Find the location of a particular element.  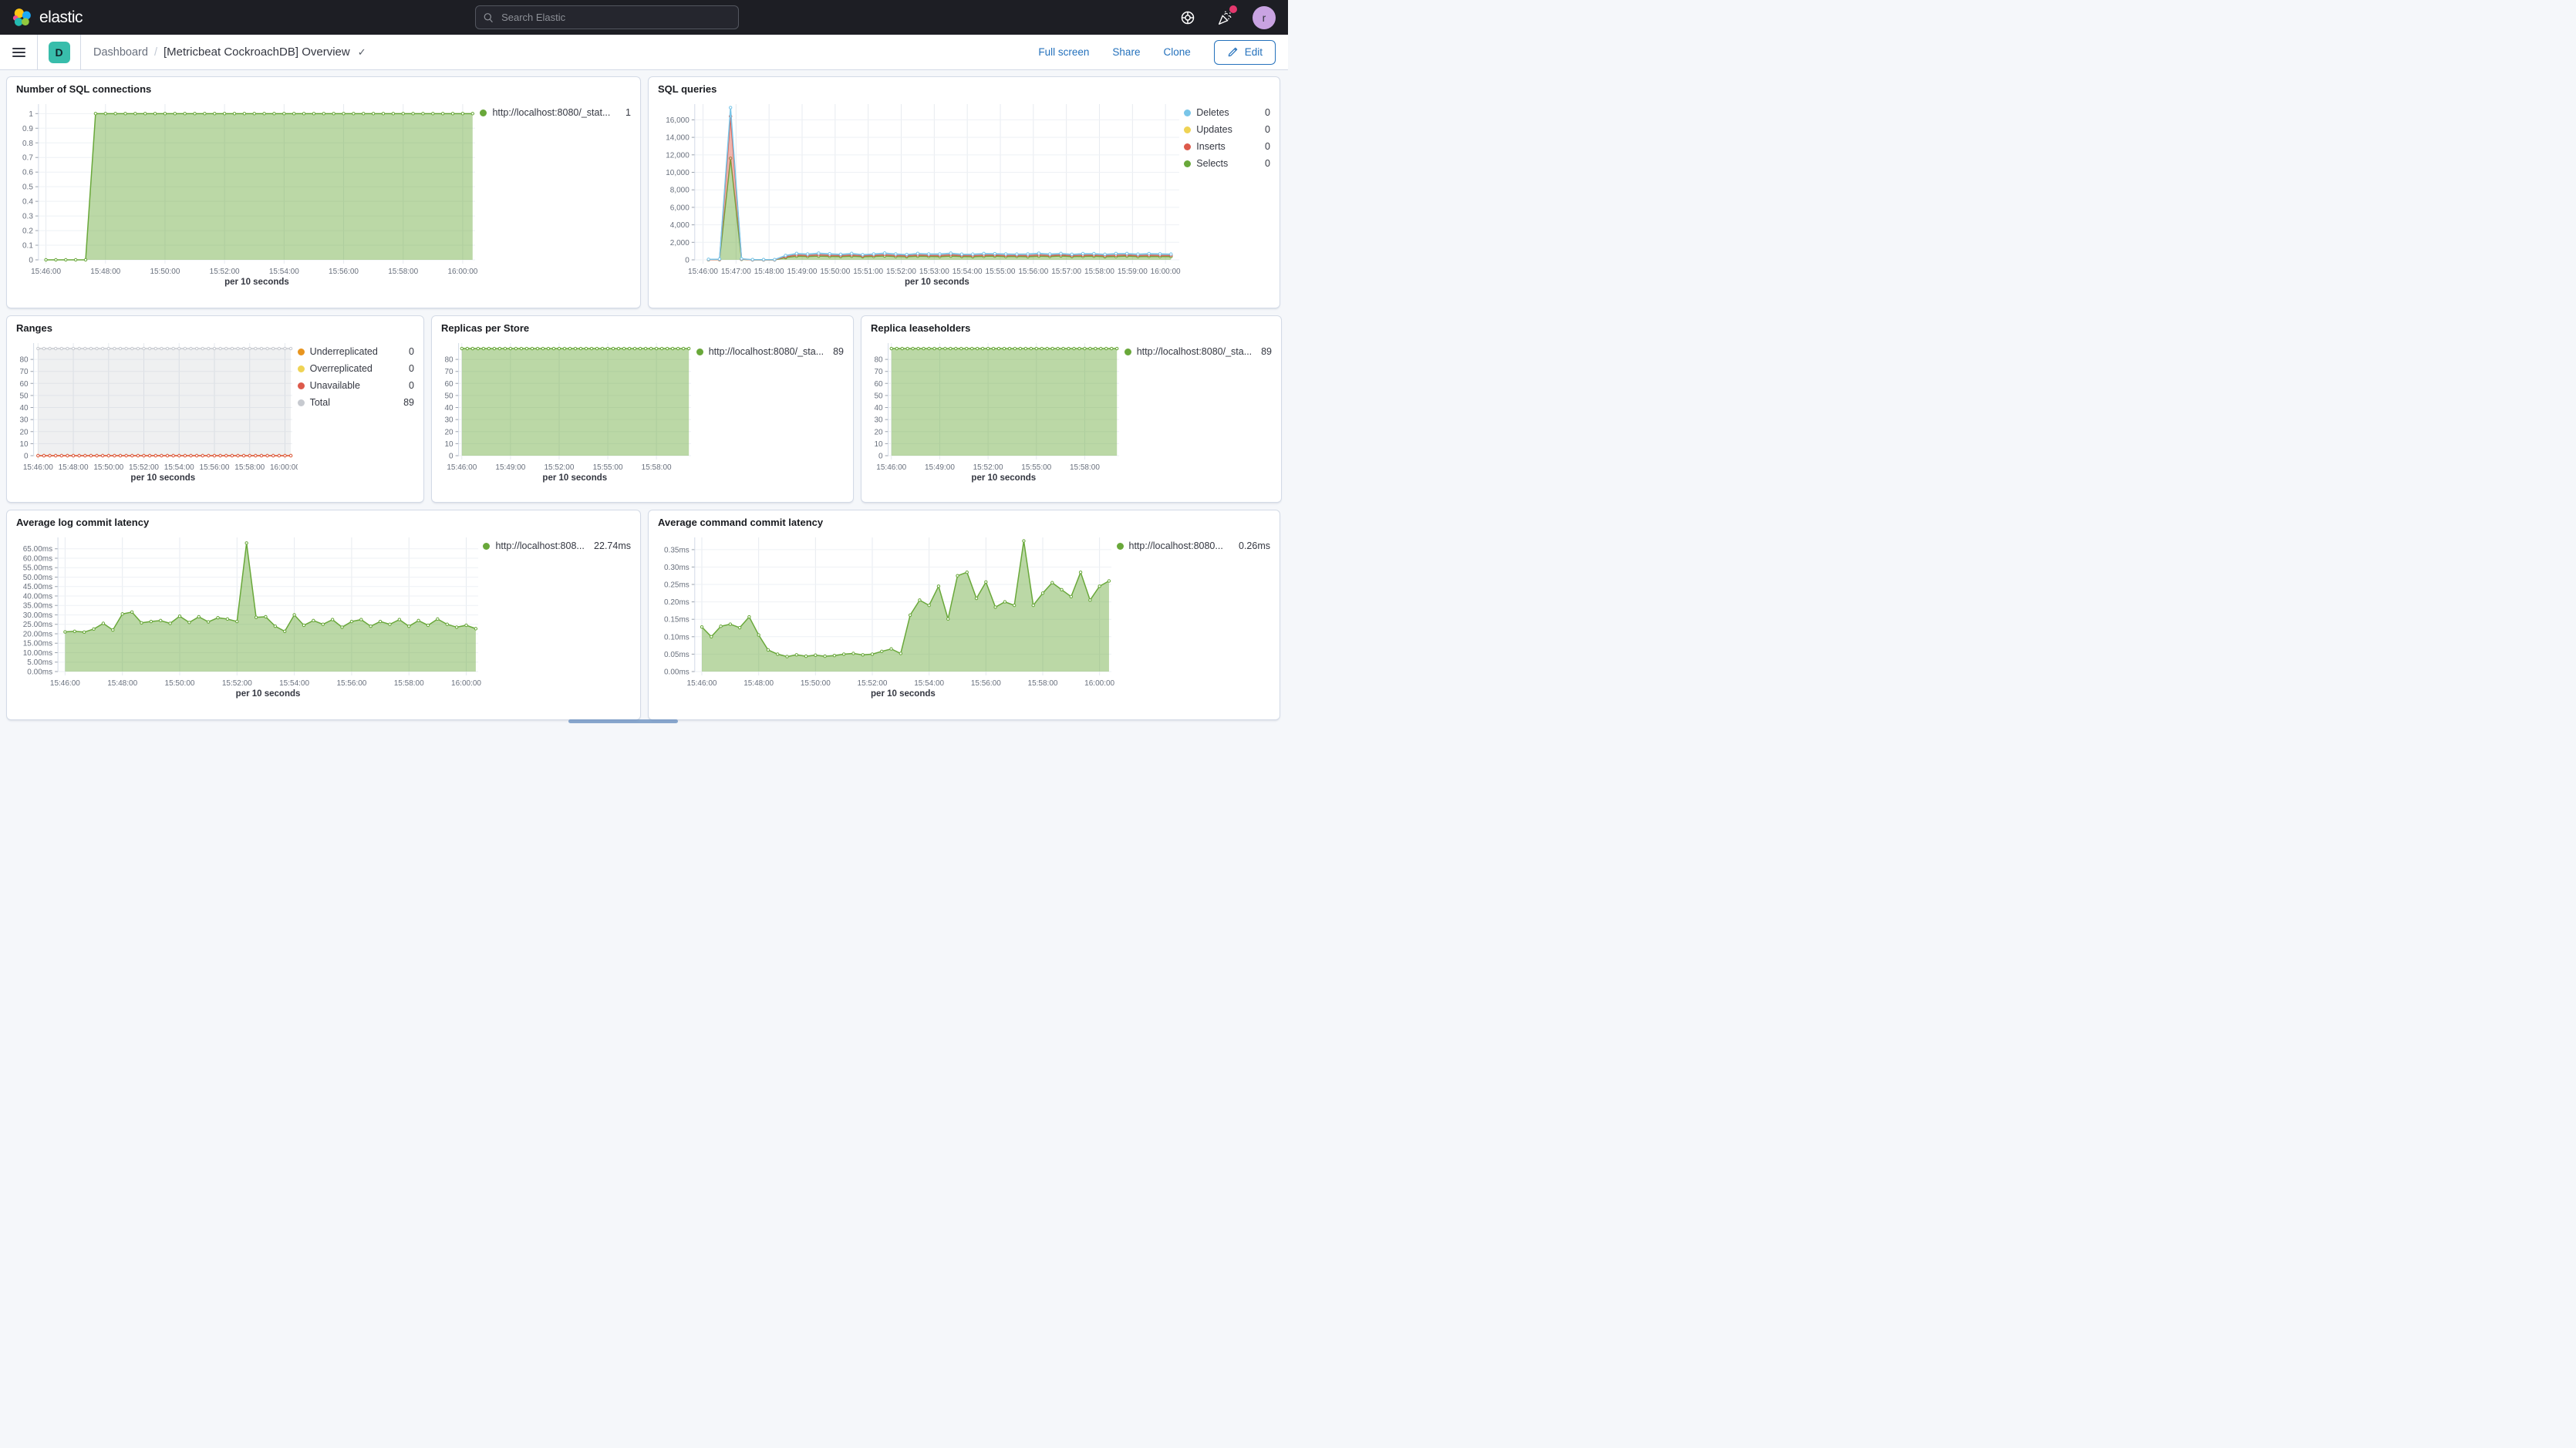

panel-title: Number of SQL connections is located at coordinates (84, 89).